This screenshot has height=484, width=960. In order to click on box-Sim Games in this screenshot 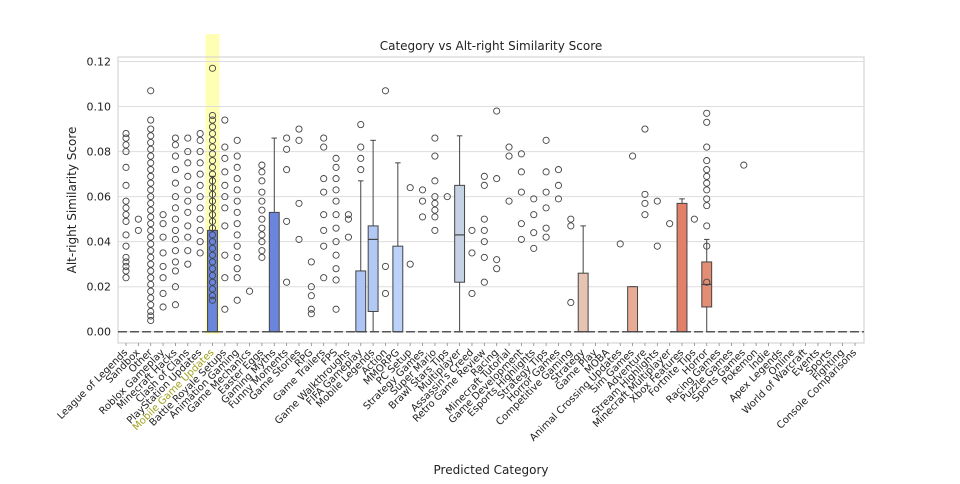, I will do `click(633, 309)`.